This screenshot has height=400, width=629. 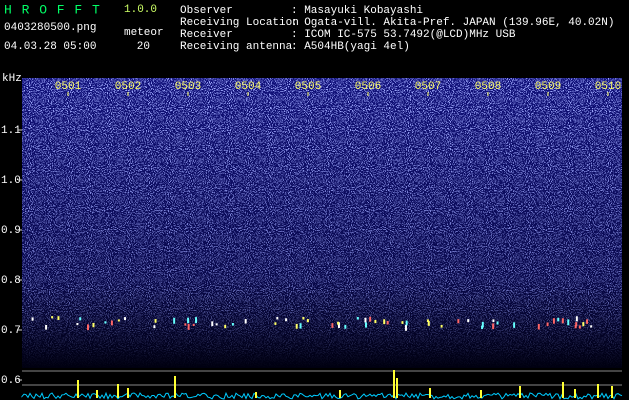 What do you see at coordinates (128, 87) in the screenshot?
I see `time-label: 0502` at bounding box center [128, 87].